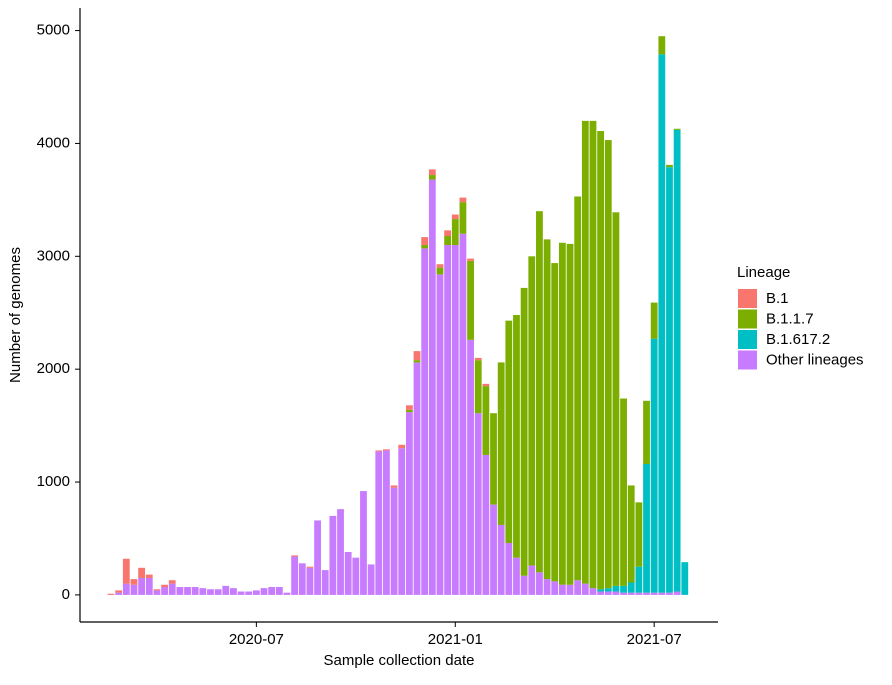 The width and height of the screenshot is (892, 685). I want to click on y-tick-label: 4000, so click(53, 142).